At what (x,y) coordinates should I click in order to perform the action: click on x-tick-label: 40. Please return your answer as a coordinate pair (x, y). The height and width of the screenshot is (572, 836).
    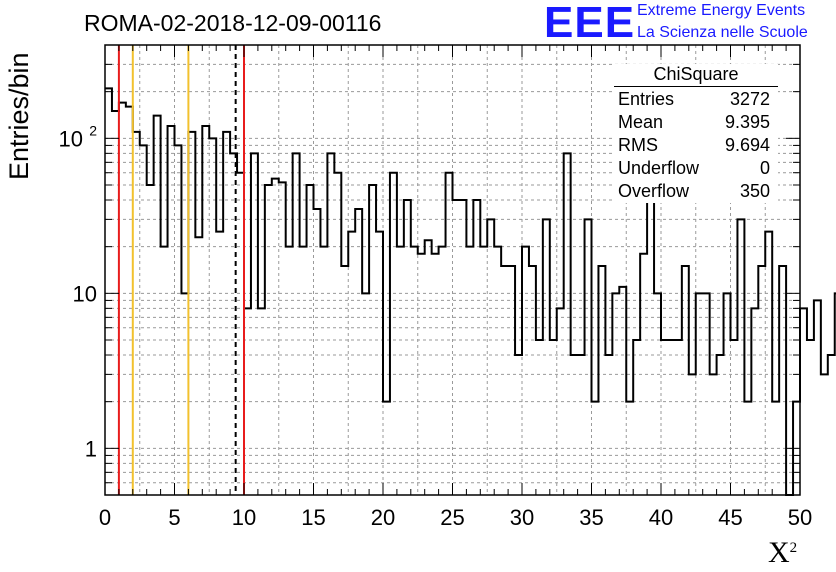
    Looking at the image, I should click on (661, 517).